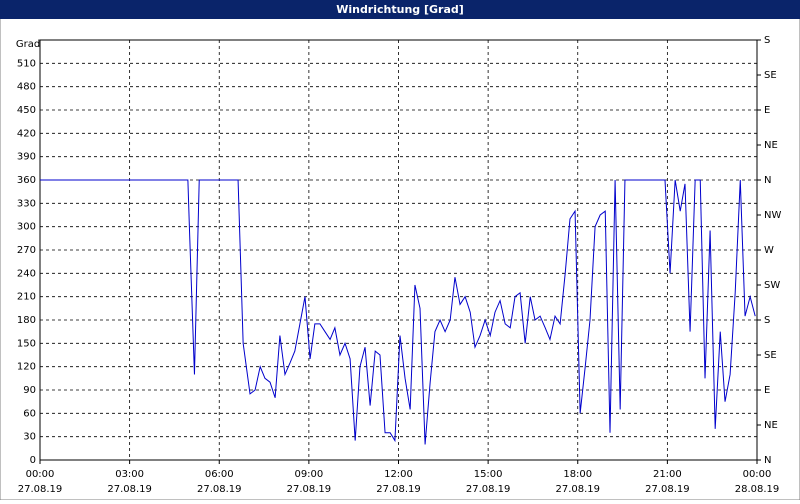  Describe the element at coordinates (26, 133) in the screenshot. I see `y-tick-label: 420` at that location.